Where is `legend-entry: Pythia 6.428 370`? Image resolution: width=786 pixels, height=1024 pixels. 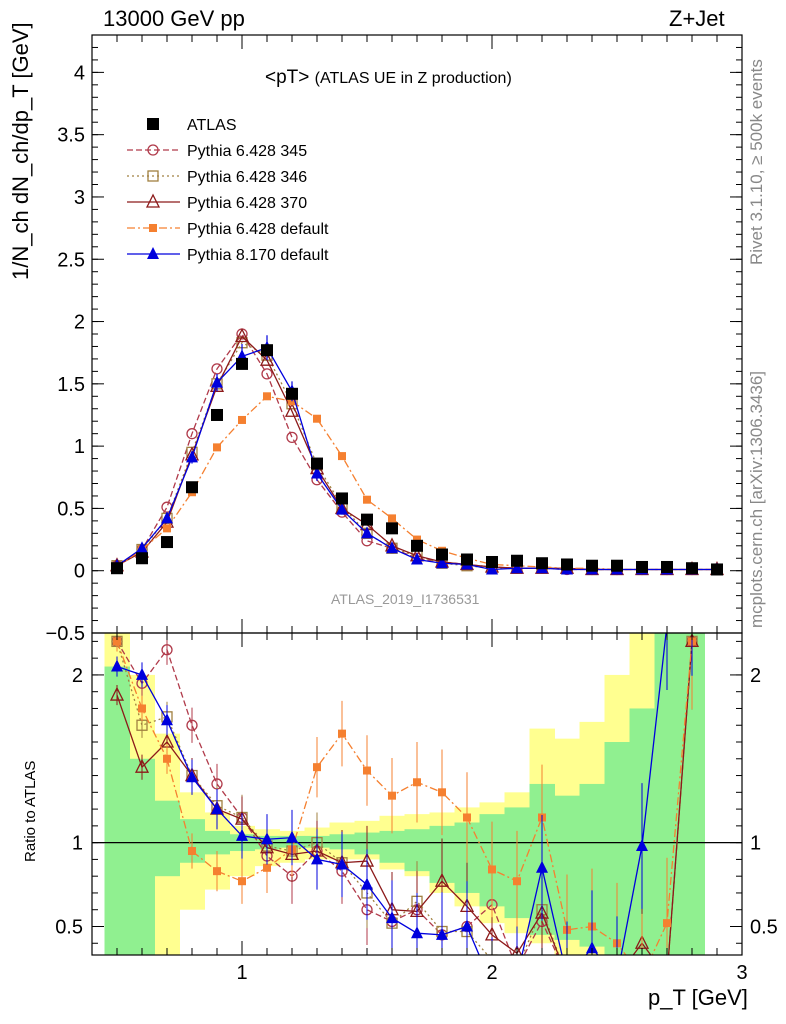
legend-entry: Pythia 6.428 370 is located at coordinates (217, 202).